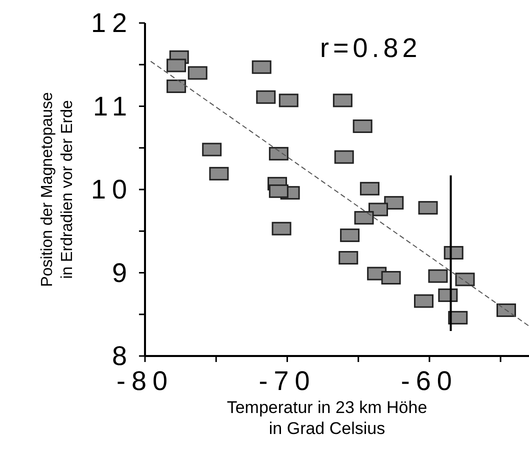  I want to click on y-tick-label: 10, so click(111, 189).